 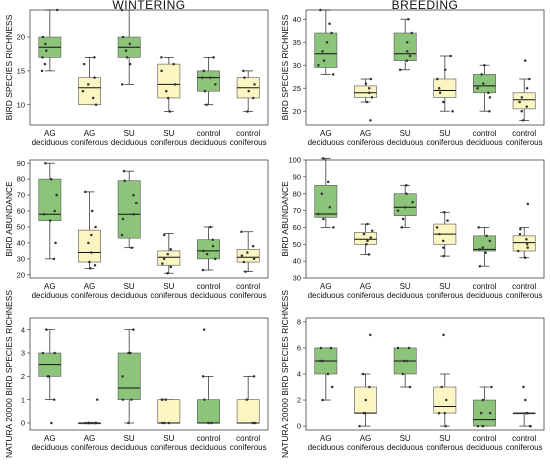 What do you see at coordinates (297, 244) in the screenshot?
I see `y-tick-label: 50` at bounding box center [297, 244].